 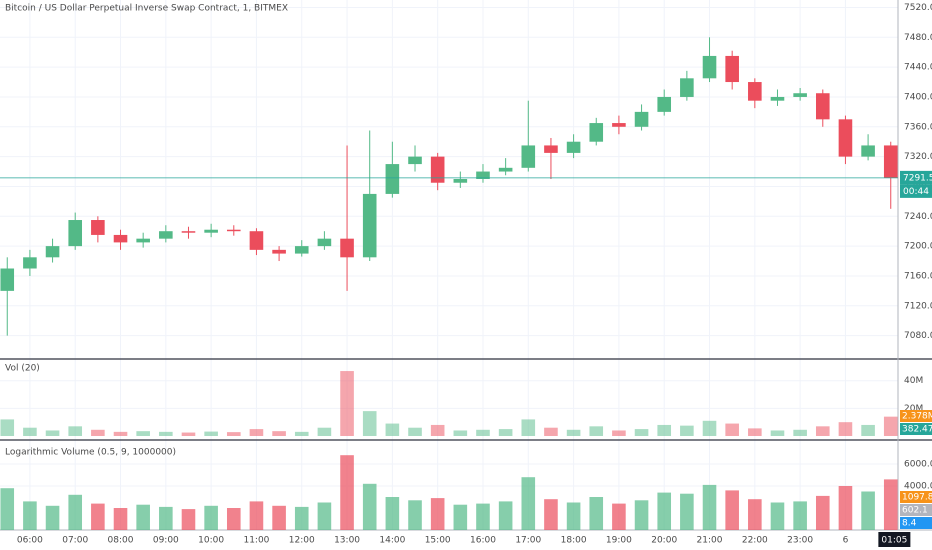 What do you see at coordinates (438, 541) in the screenshot?
I see `x-tick-label: 15:00` at bounding box center [438, 541].